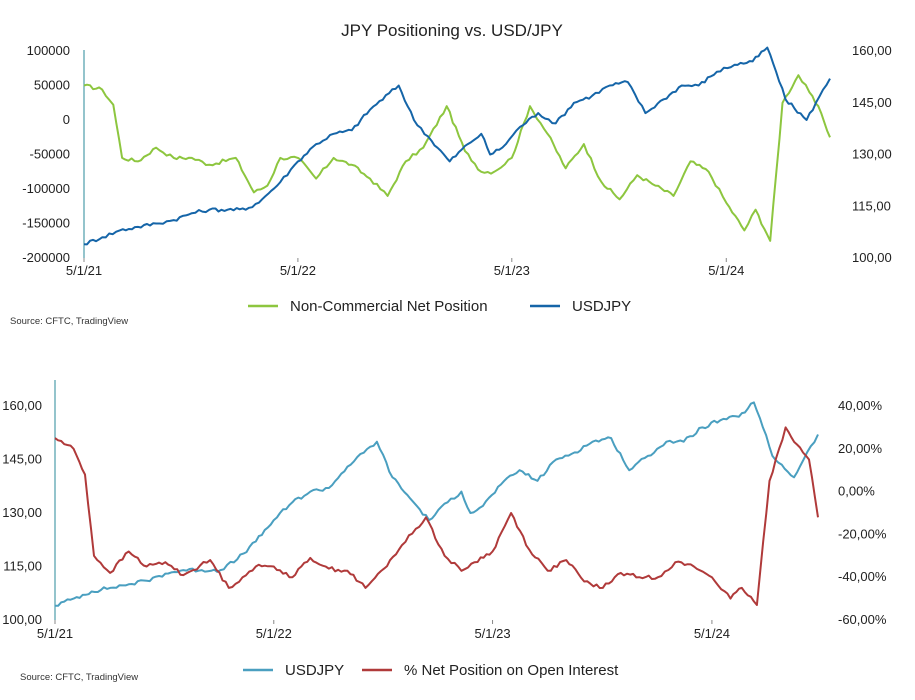 This screenshot has width=915, height=700. What do you see at coordinates (860, 448) in the screenshot?
I see `right-tick-label: 20,00%` at bounding box center [860, 448].